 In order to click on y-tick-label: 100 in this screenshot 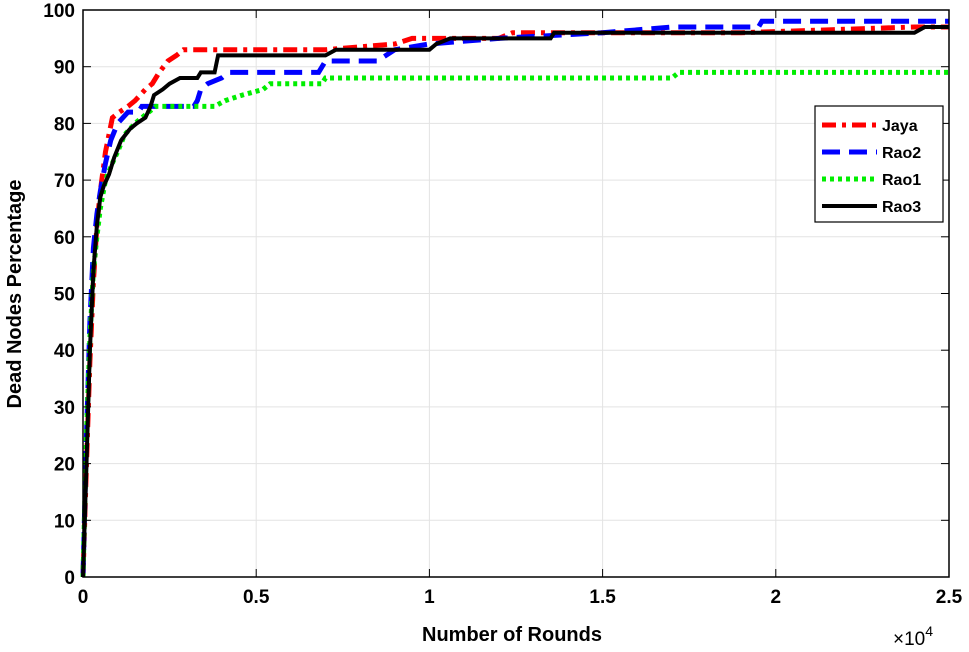, I will do `click(59, 11)`.